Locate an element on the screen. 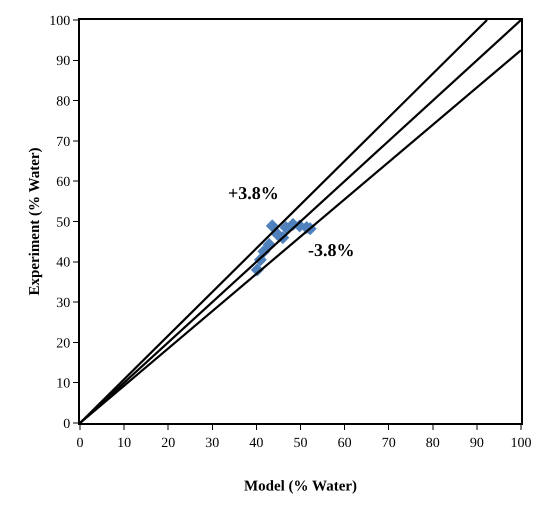 This screenshot has width=544, height=513. annotation: -3.8% is located at coordinates (331, 250).